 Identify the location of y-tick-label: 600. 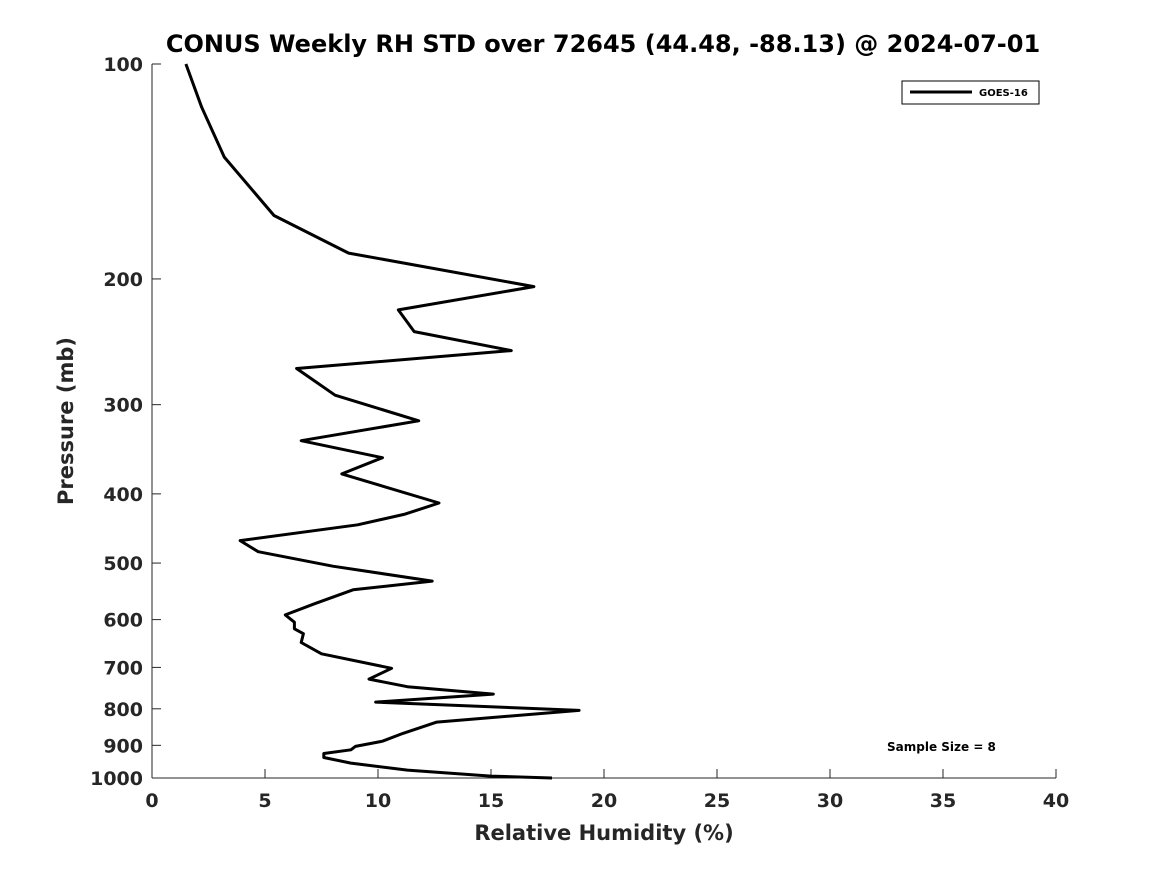
(123, 621).